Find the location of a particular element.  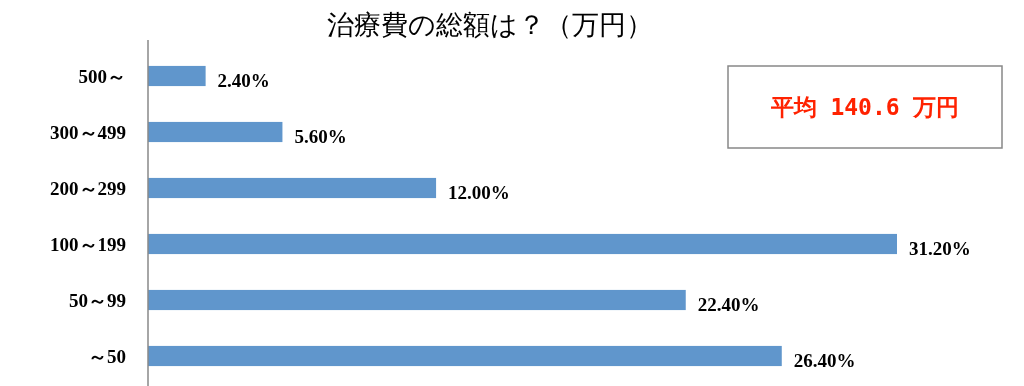

data-label: 2.40% is located at coordinates (243, 80).